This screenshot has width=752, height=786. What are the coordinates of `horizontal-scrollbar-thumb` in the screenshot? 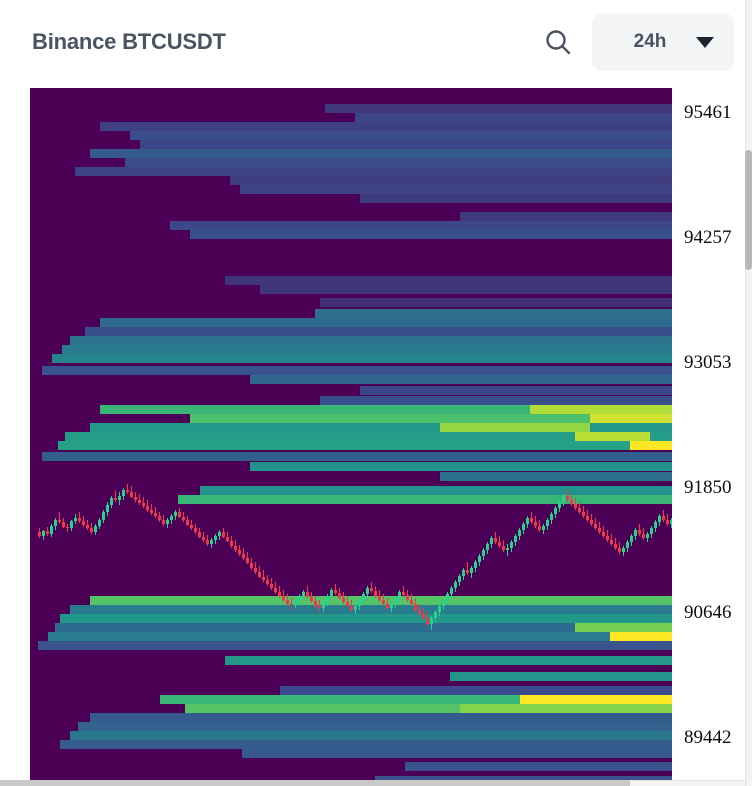 It's located at (315, 783).